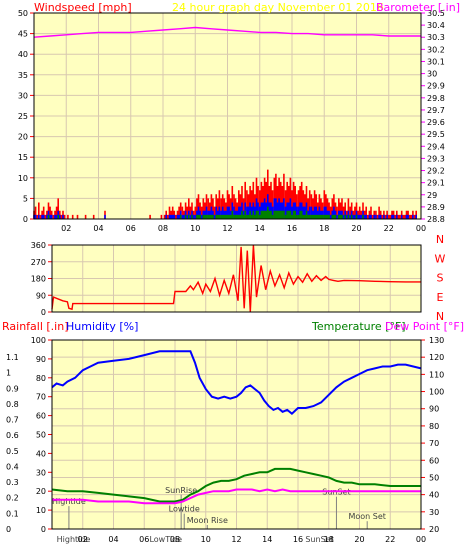  Describe the element at coordinates (358, 326) in the screenshot. I see `temperature-axis-title: Temperature [°F]` at that location.